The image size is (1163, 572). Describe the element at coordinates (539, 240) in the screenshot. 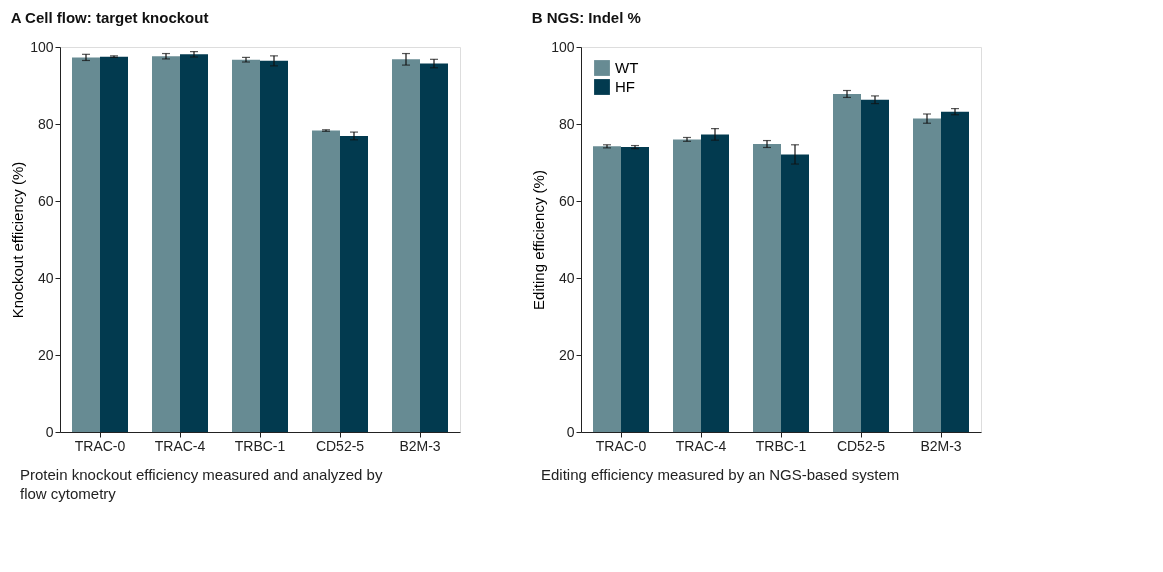

I see `y-axis-title: Editing efficiency (%)` at that location.